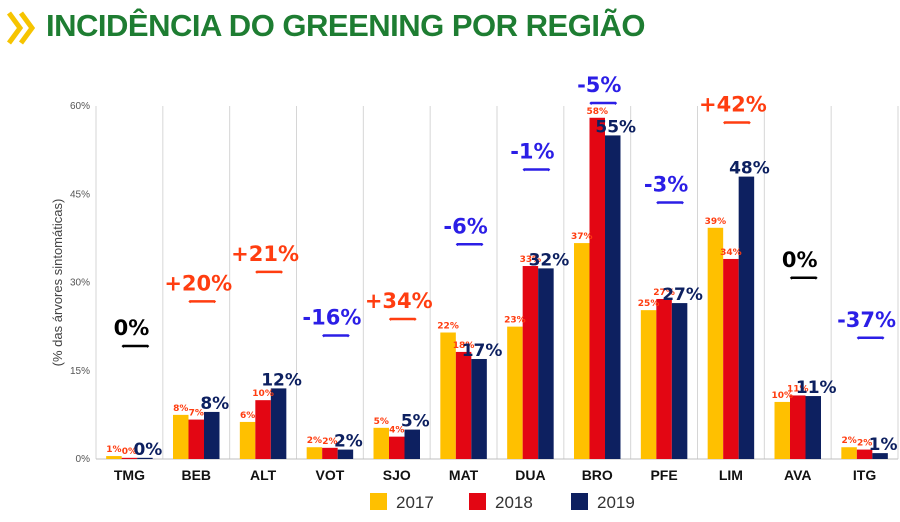  I want to click on bar-value-label: 32%, so click(549, 260).